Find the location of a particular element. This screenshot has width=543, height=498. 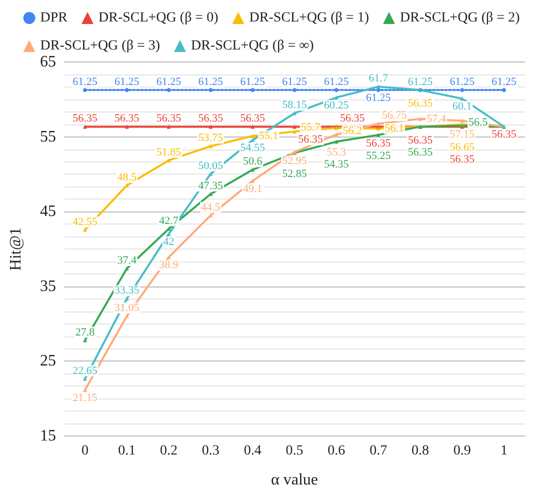

data-label: 56.65 is located at coordinates (463, 147).